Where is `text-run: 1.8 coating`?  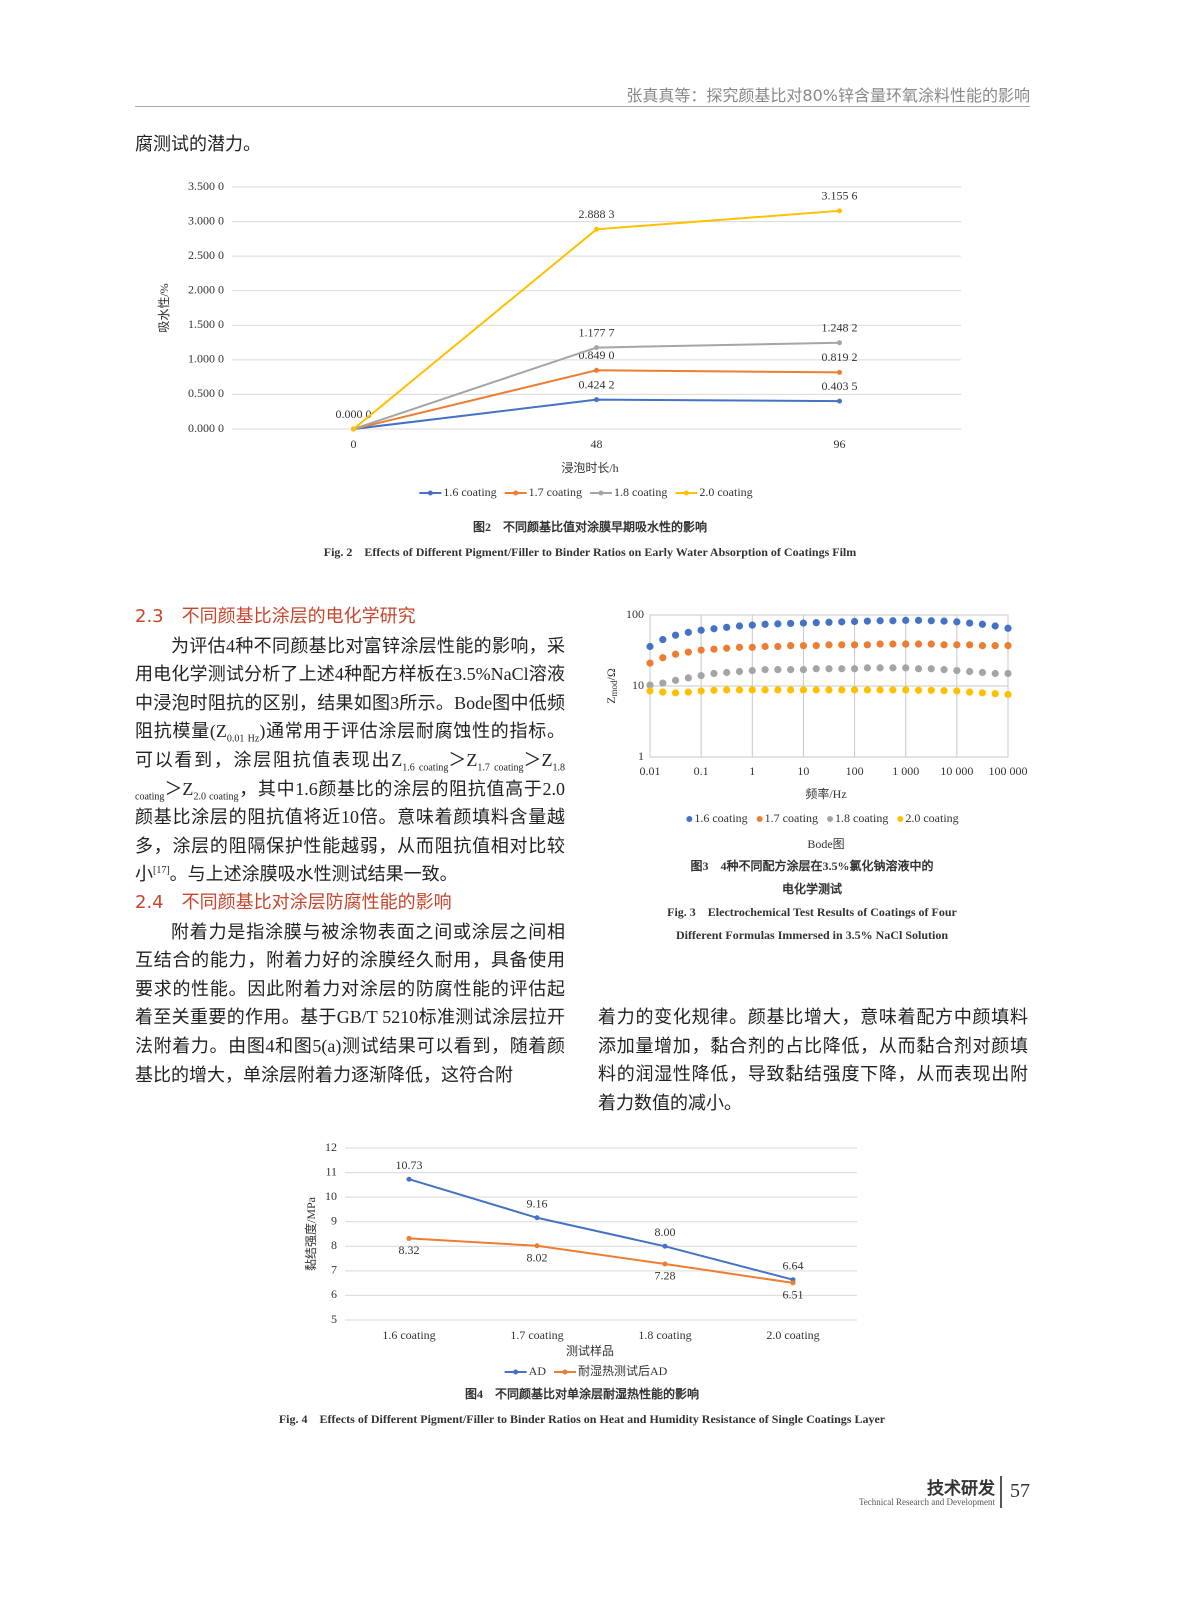
text-run: 1.8 coating is located at coordinates (350, 782).